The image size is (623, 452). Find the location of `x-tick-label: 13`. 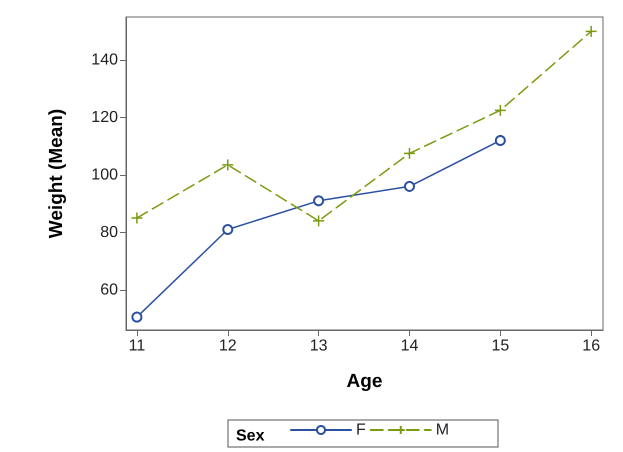

x-tick-label: 13 is located at coordinates (319, 346).